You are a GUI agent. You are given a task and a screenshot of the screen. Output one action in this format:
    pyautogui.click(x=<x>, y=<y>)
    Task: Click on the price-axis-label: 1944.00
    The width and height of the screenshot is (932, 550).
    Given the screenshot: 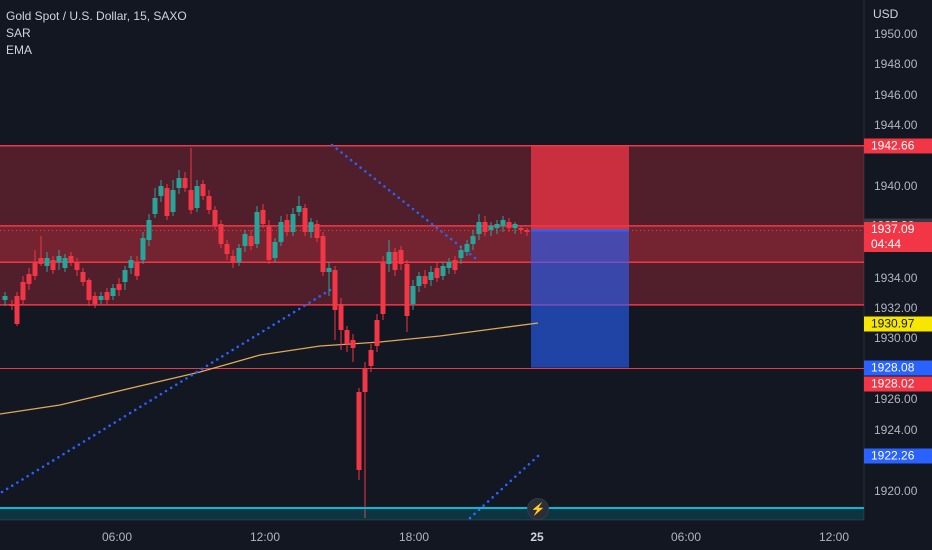 What is the action you would take?
    pyautogui.click(x=896, y=125)
    